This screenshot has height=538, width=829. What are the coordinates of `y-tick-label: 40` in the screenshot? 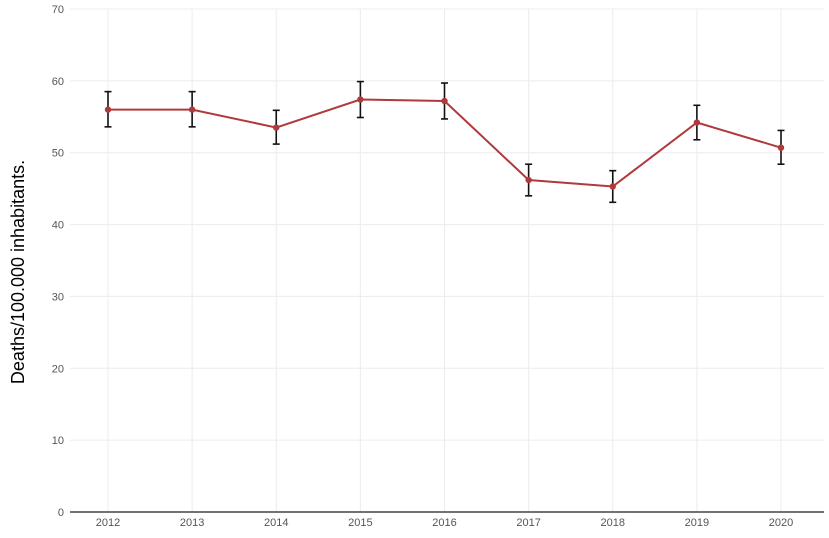 It's located at (58, 226).